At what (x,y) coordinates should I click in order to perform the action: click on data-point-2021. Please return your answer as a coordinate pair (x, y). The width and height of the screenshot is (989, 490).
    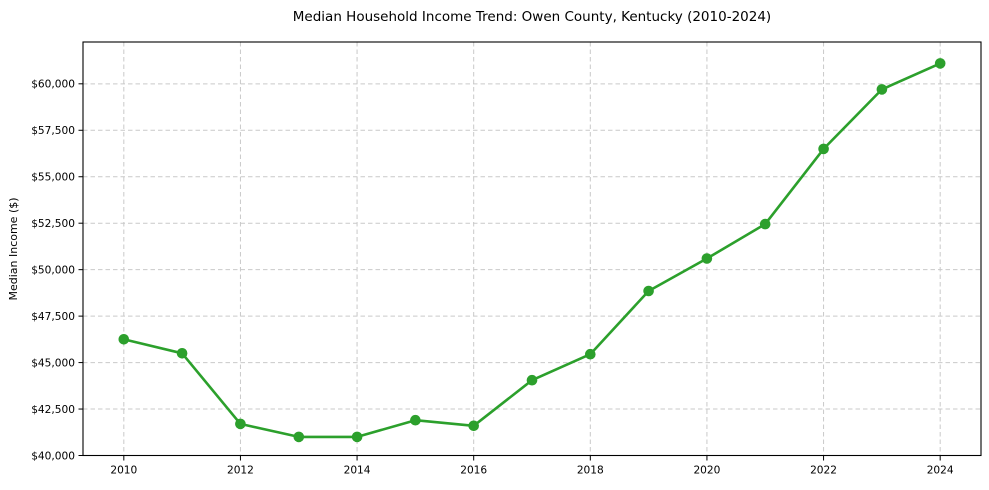
    Looking at the image, I should click on (765, 224).